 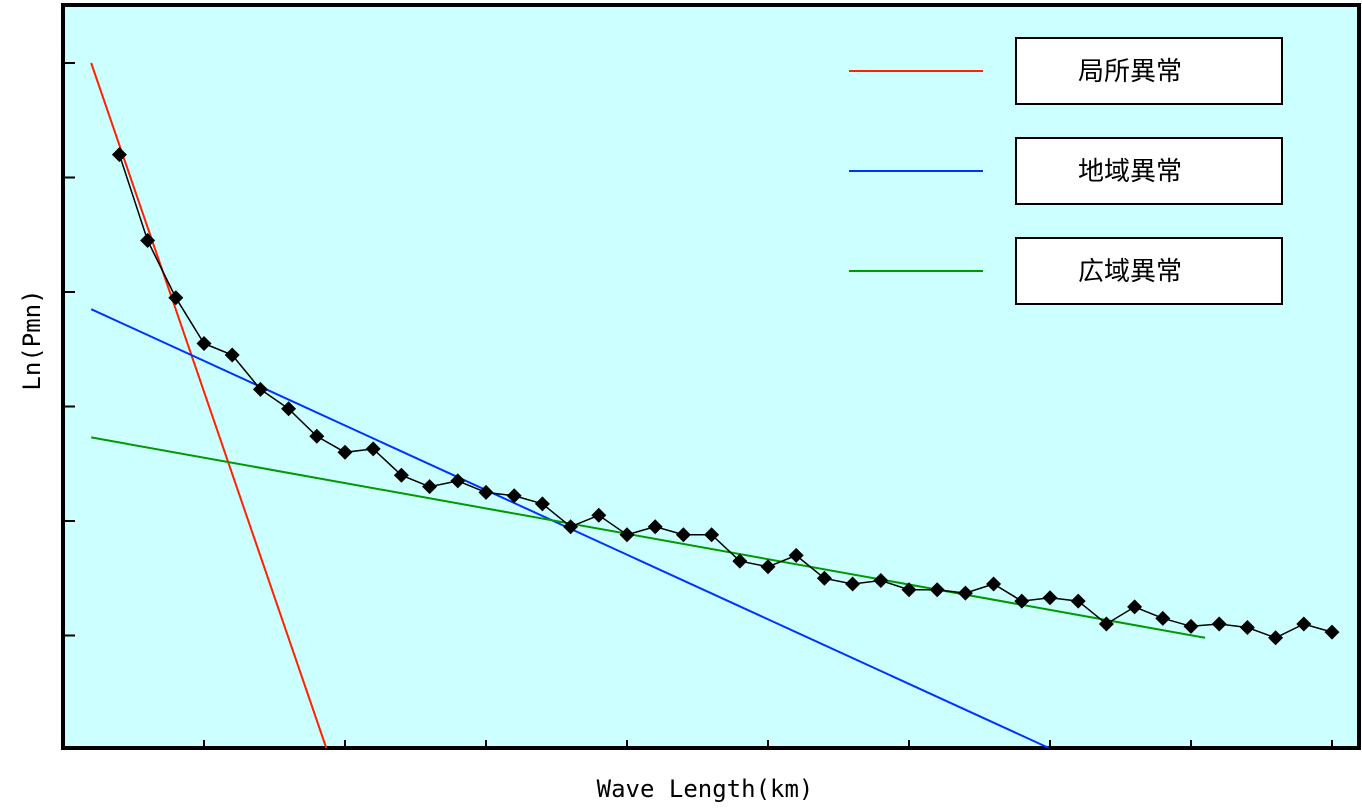 I want to click on legend-label: 局所異常, so click(x=1130, y=72).